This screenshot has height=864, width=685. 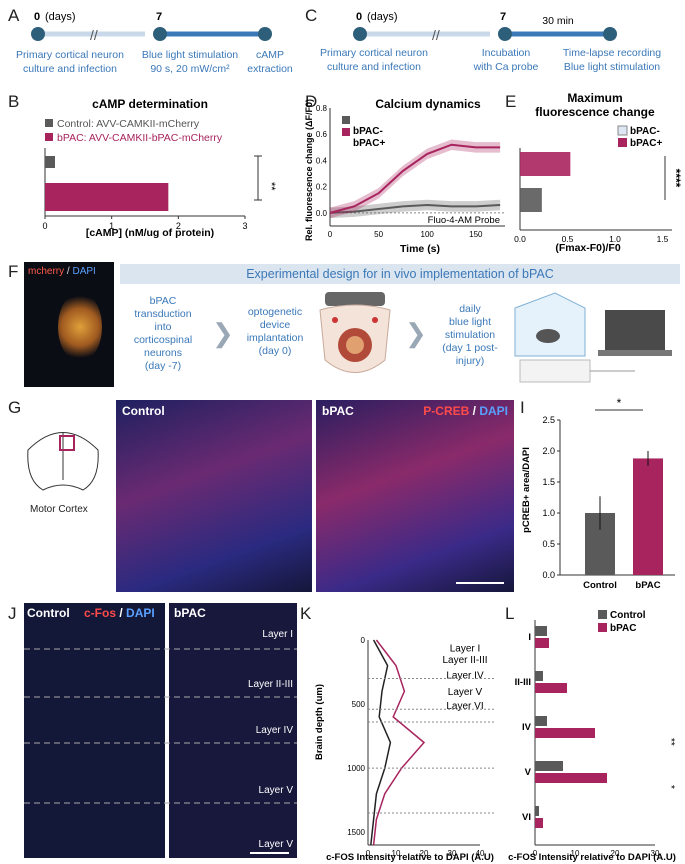 What do you see at coordinates (70, 55) in the screenshot?
I see `label-a1: Primary cortical neuron` at bounding box center [70, 55].